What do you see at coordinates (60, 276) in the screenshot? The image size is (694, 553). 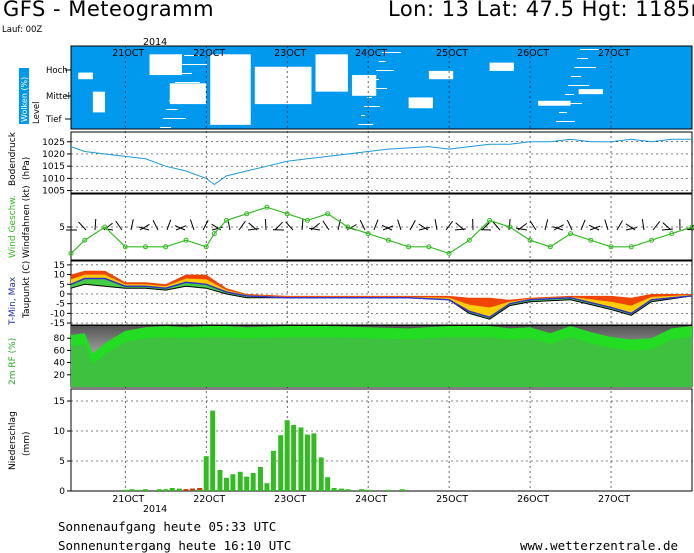 I see `y-tick-label: 10` at bounding box center [60, 276].